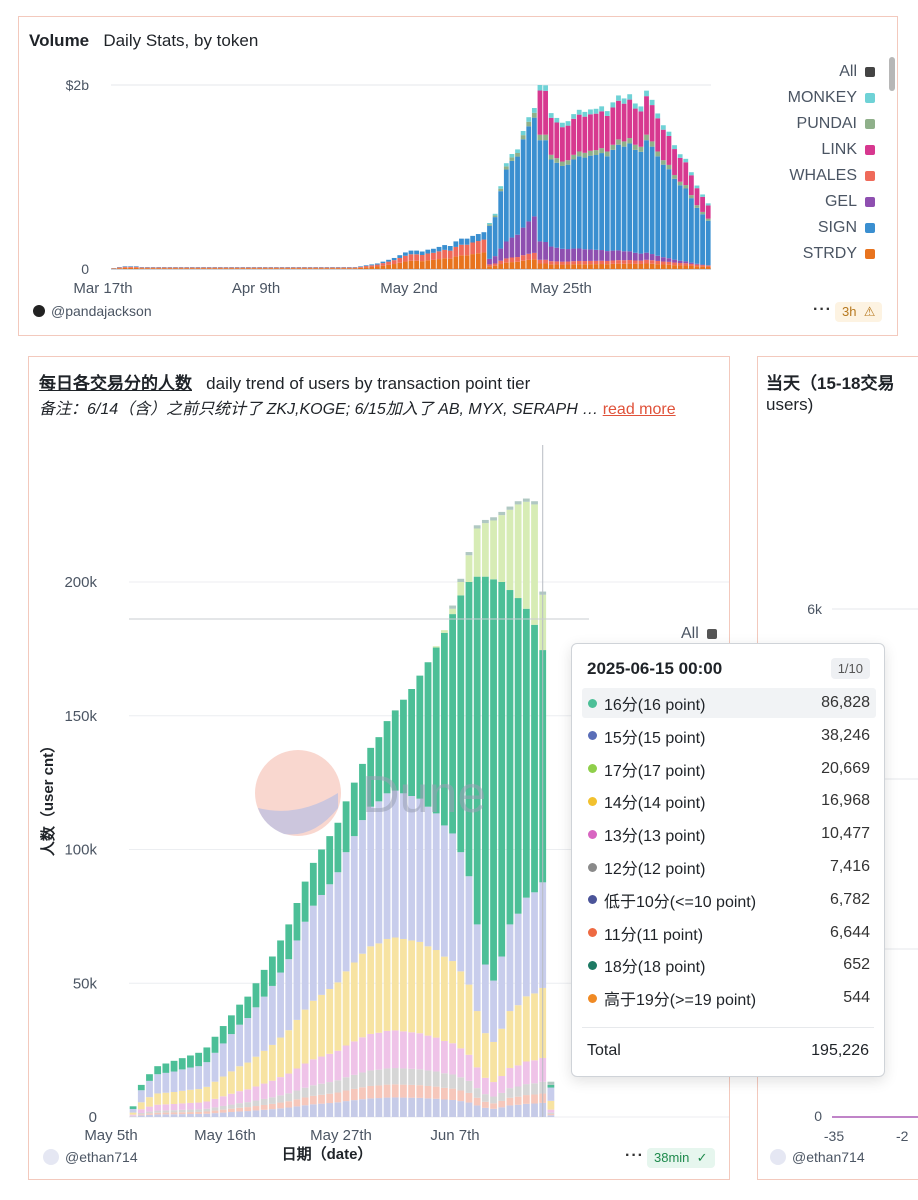 Image resolution: width=918 pixels, height=1200 pixels. What do you see at coordinates (831, 228) in the screenshot?
I see `legend-item: SIGN` at bounding box center [831, 228].